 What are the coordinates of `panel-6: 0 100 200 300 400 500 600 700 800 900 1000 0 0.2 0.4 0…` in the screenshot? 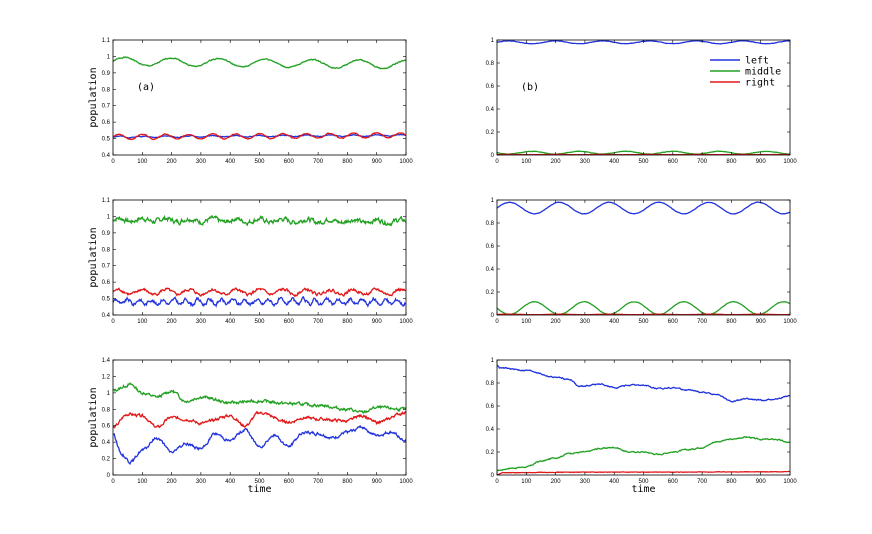 It's located at (642, 426).